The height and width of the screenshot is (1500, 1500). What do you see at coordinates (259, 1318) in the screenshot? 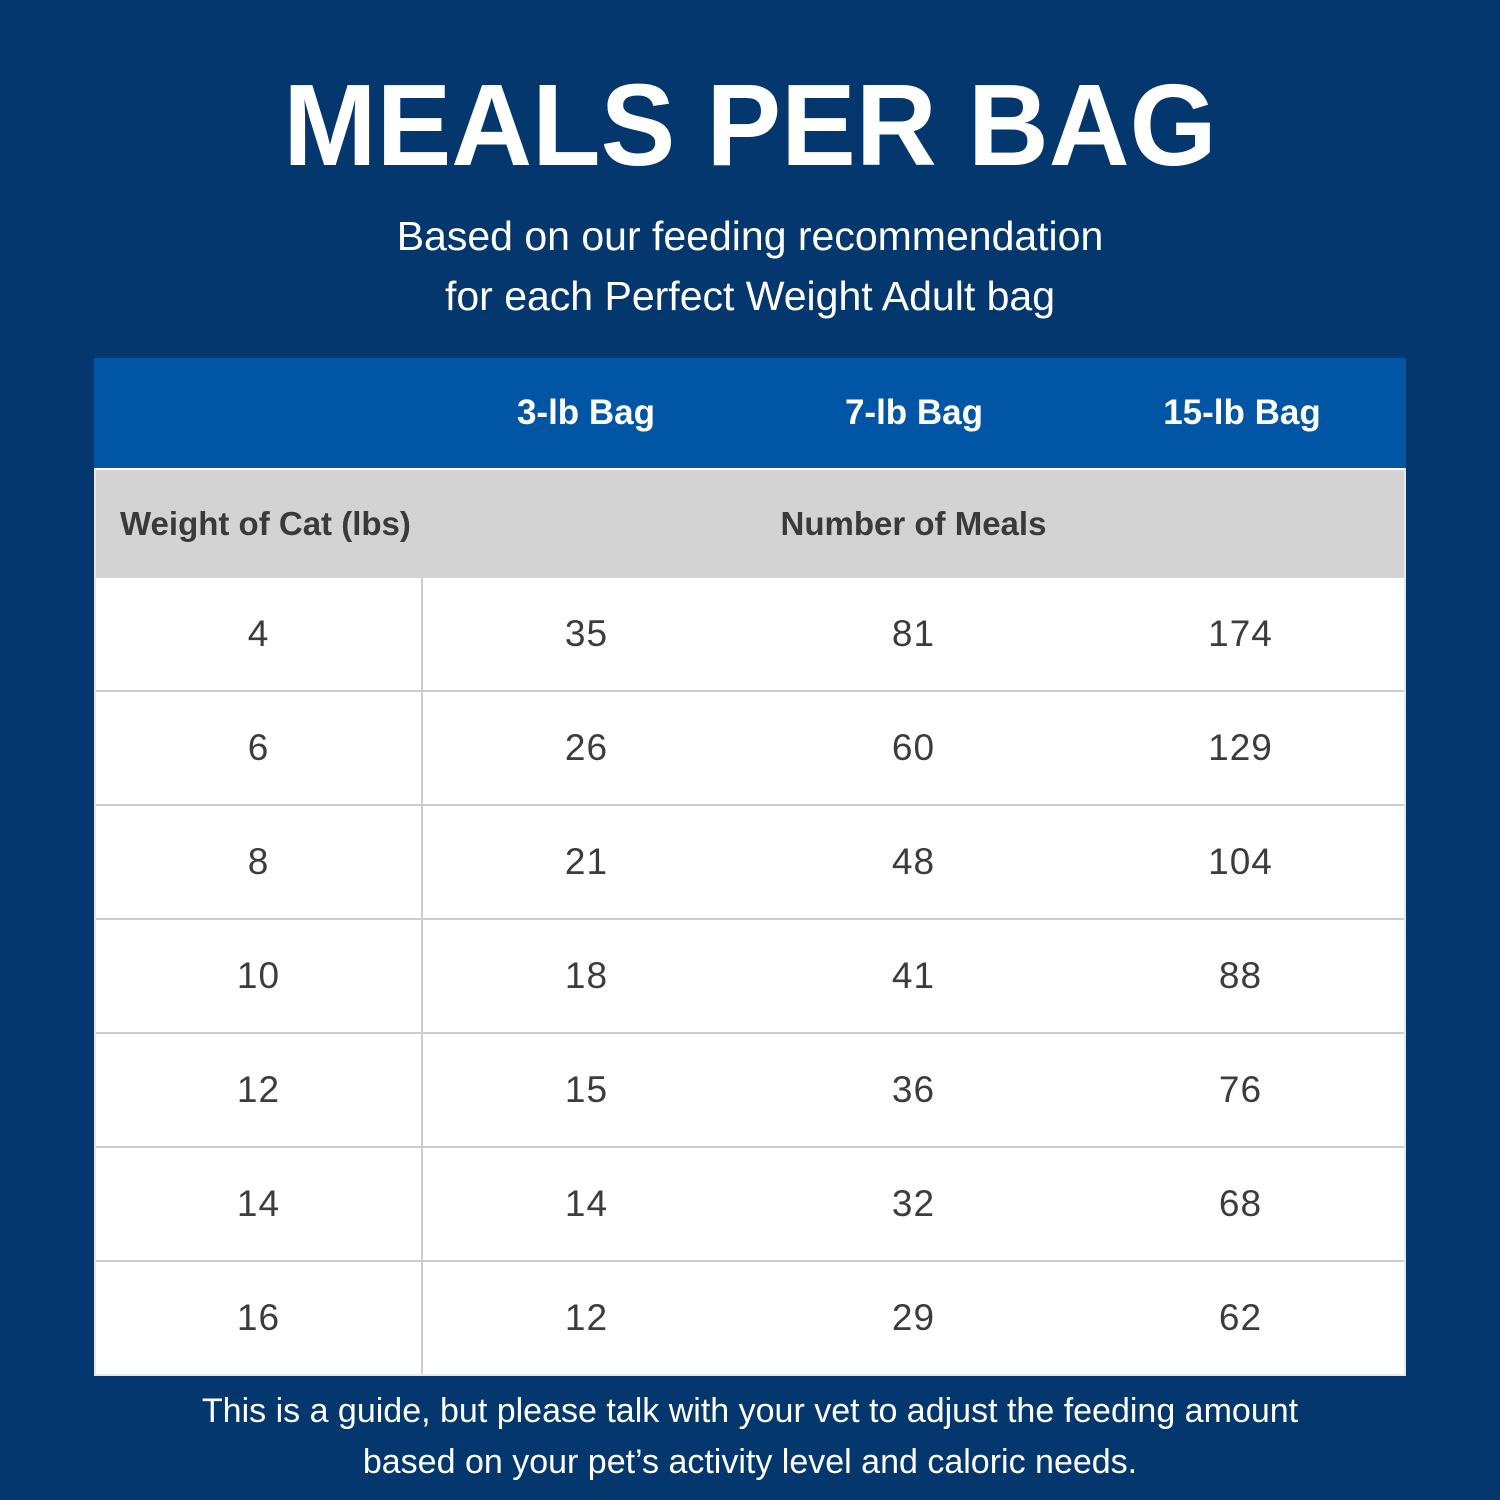
I see `weight-cell: 16` at bounding box center [259, 1318].